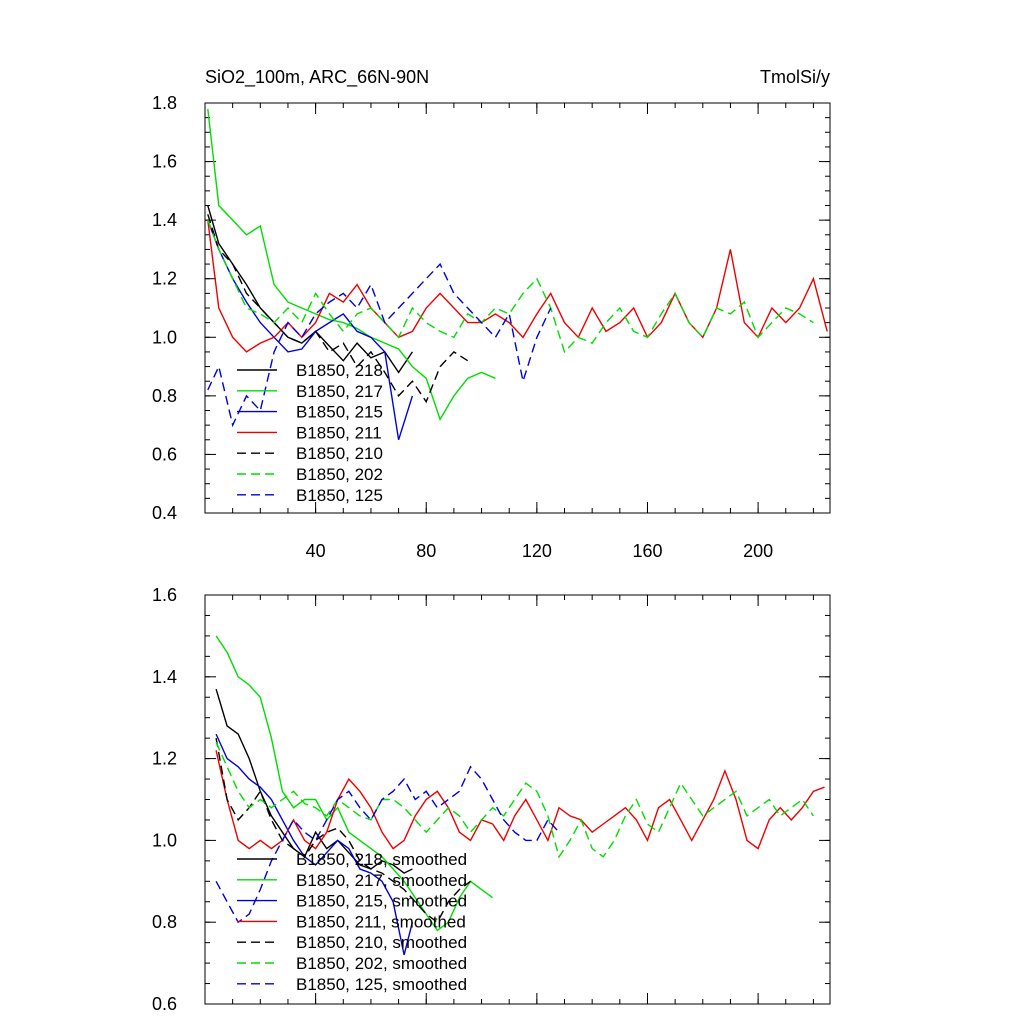 The height and width of the screenshot is (1024, 1024). I want to click on legend-label: B1850, 210, smoothed, so click(381, 942).